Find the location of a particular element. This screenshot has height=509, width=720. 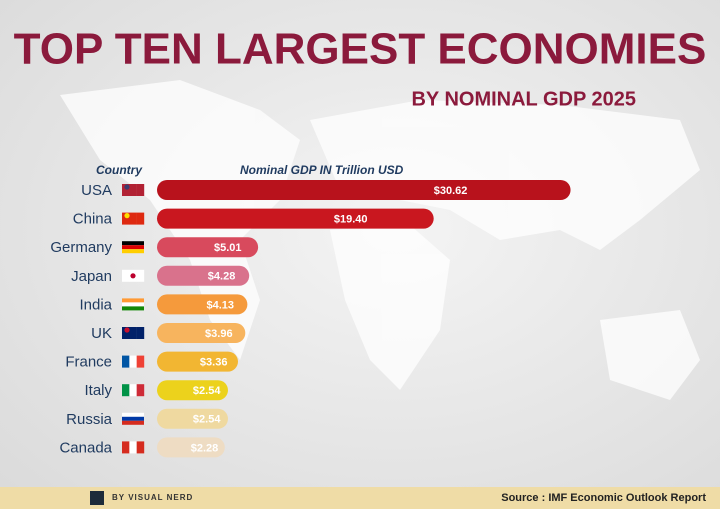

category-label: India is located at coordinates (95, 304).